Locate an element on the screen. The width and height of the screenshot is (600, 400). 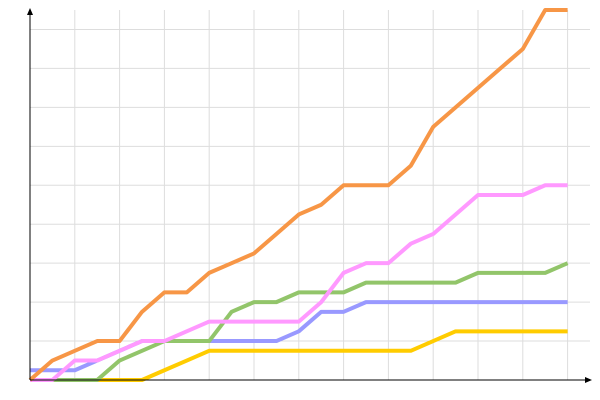
x-axis-arrow is located at coordinates (588, 380).